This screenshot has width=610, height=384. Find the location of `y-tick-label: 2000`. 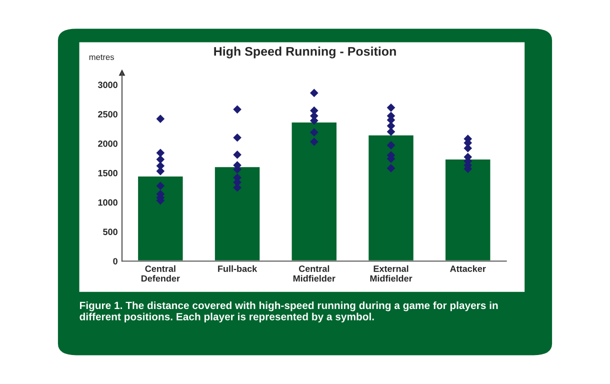

y-tick-label: 2000 is located at coordinates (108, 143).